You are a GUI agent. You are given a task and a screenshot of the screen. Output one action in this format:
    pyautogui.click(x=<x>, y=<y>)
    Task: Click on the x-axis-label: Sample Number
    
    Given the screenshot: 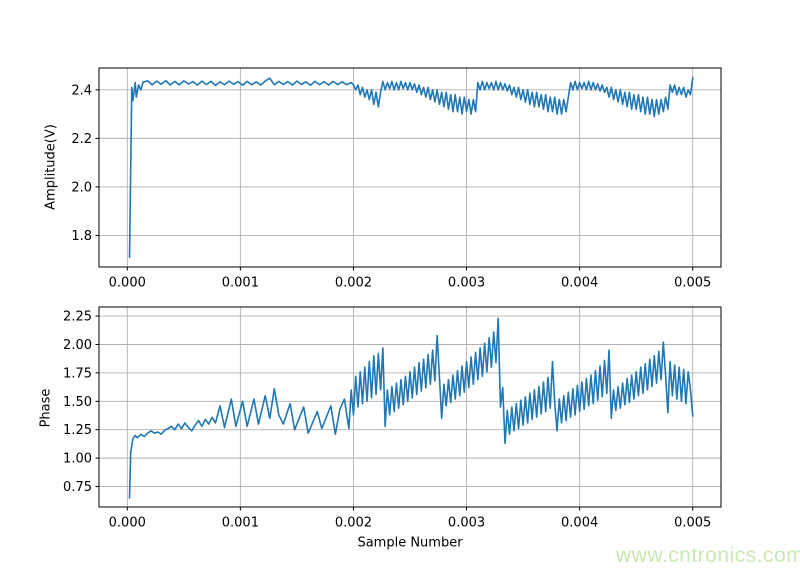 What is the action you would take?
    pyautogui.click(x=410, y=543)
    